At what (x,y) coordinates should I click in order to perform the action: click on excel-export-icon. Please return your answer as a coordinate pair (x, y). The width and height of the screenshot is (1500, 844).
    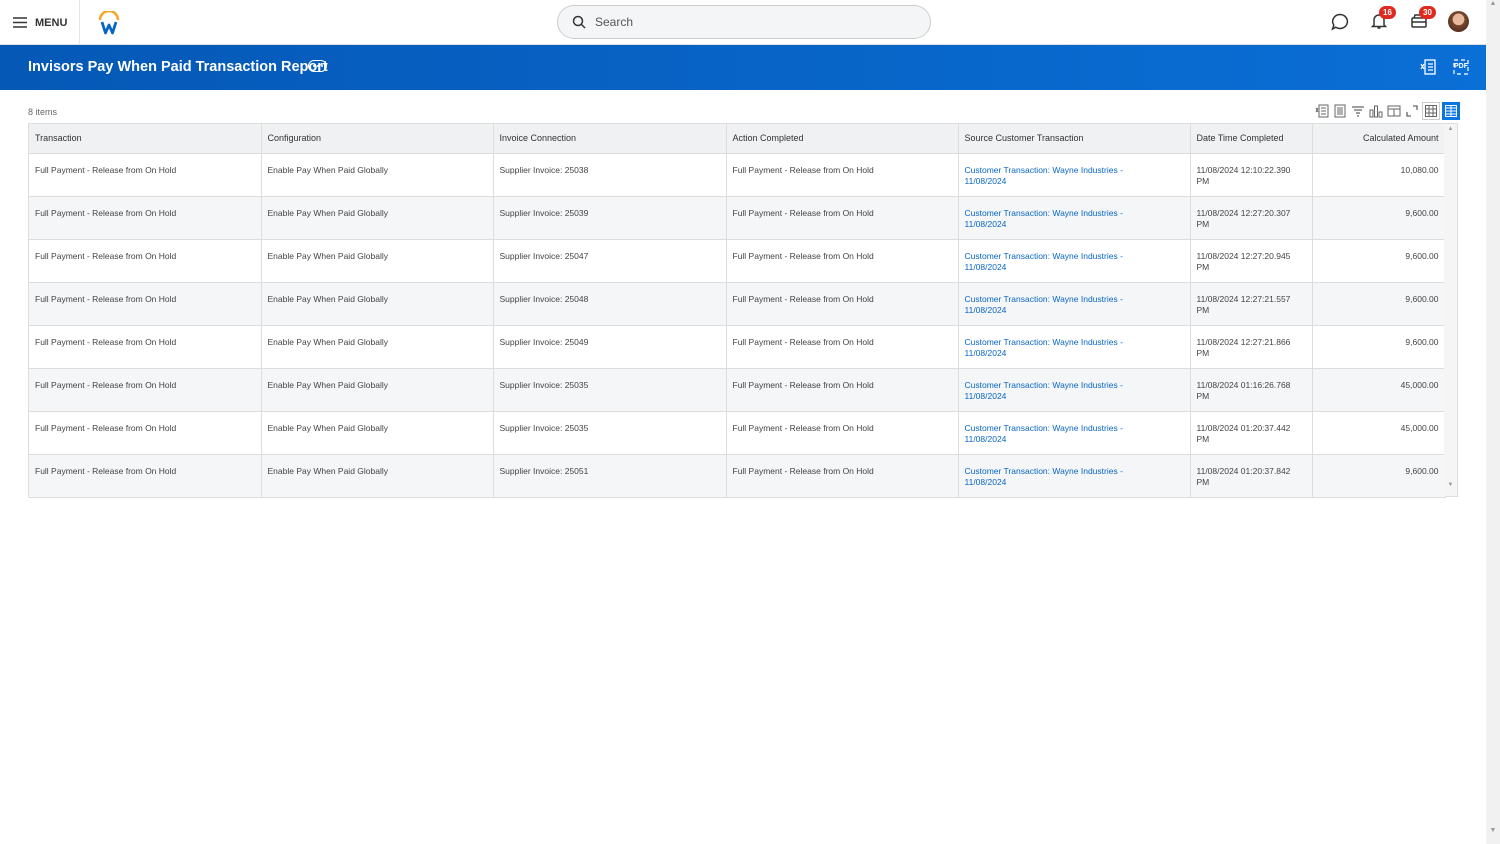
    Looking at the image, I should click on (1428, 67).